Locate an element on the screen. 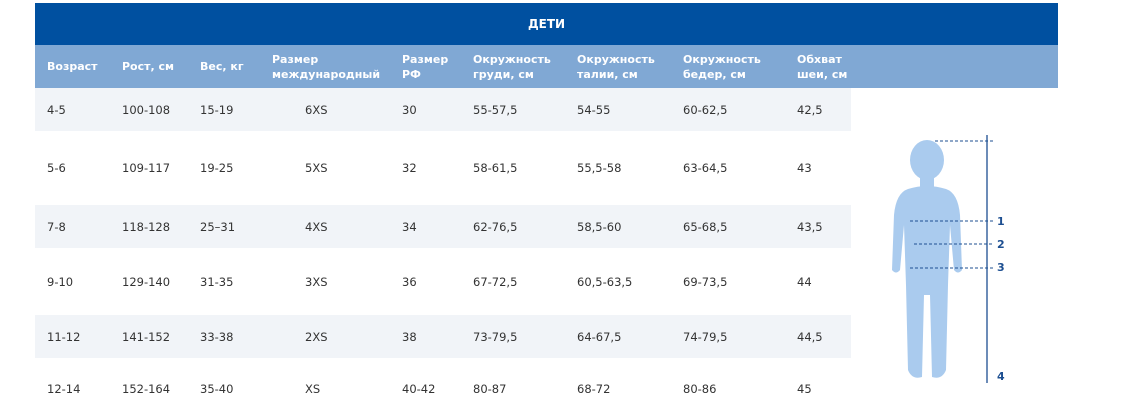 This screenshot has width=1136, height=420. header-cell: Окружность талии, см is located at coordinates (616, 66).